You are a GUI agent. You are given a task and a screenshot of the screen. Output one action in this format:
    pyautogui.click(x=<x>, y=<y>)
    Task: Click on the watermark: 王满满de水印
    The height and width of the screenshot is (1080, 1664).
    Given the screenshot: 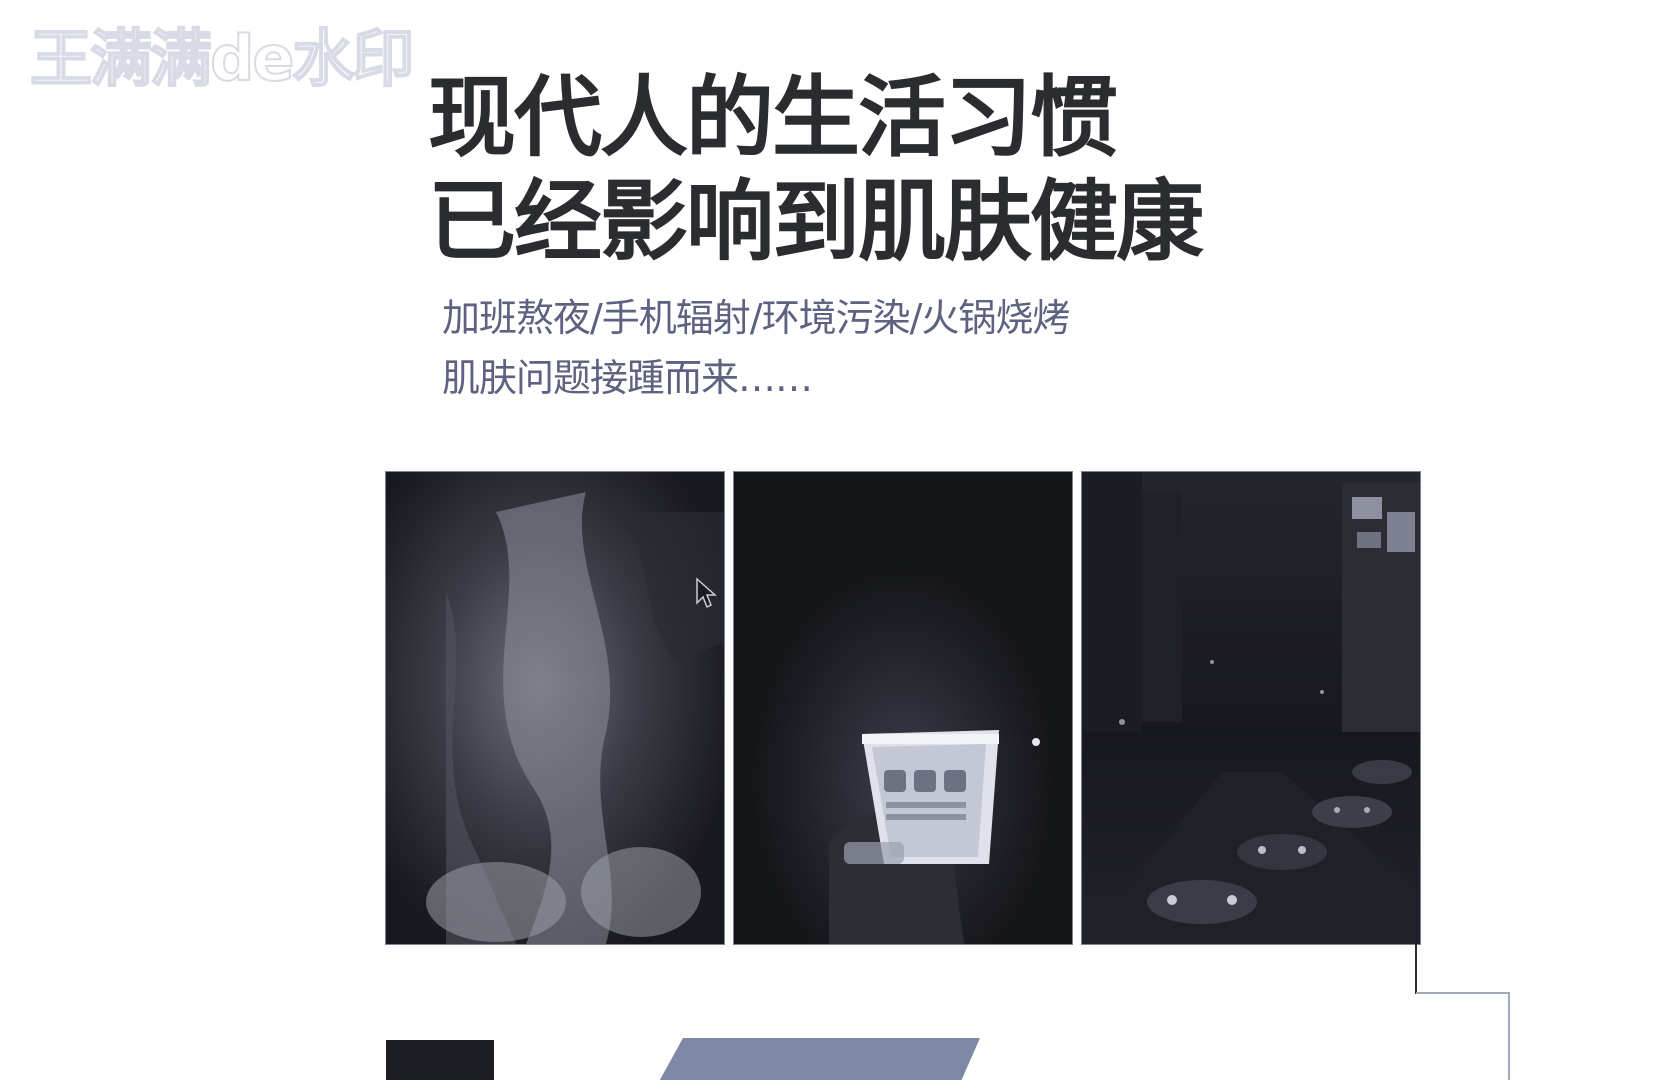 What is the action you would take?
    pyautogui.click(x=222, y=58)
    